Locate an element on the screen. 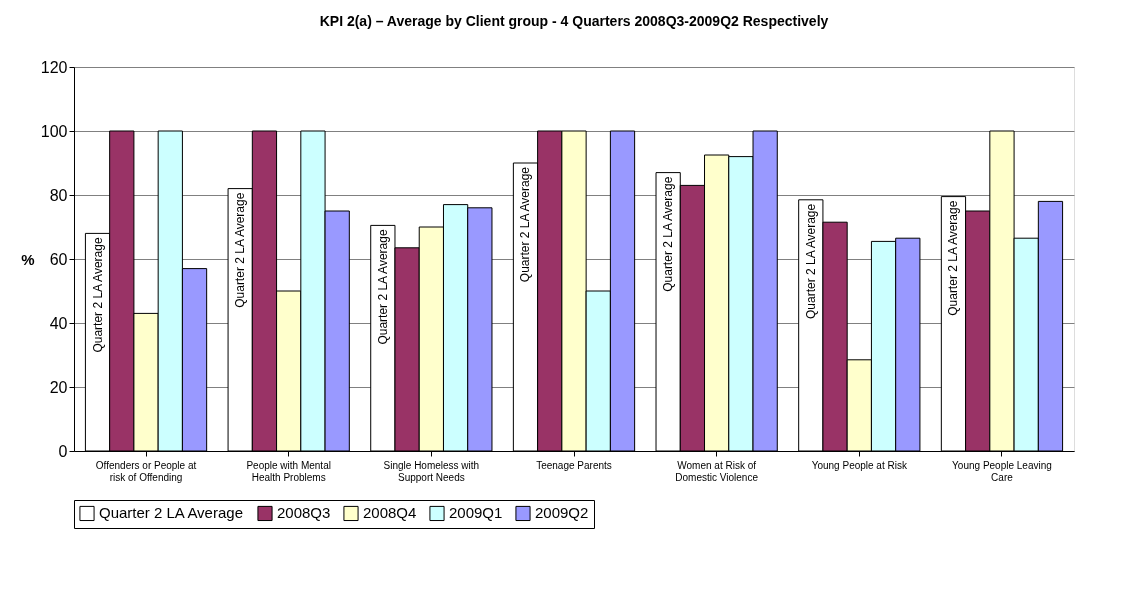 The width and height of the screenshot is (1125, 614). x-tick-label: People with Mental Health Problems is located at coordinates (288, 471).